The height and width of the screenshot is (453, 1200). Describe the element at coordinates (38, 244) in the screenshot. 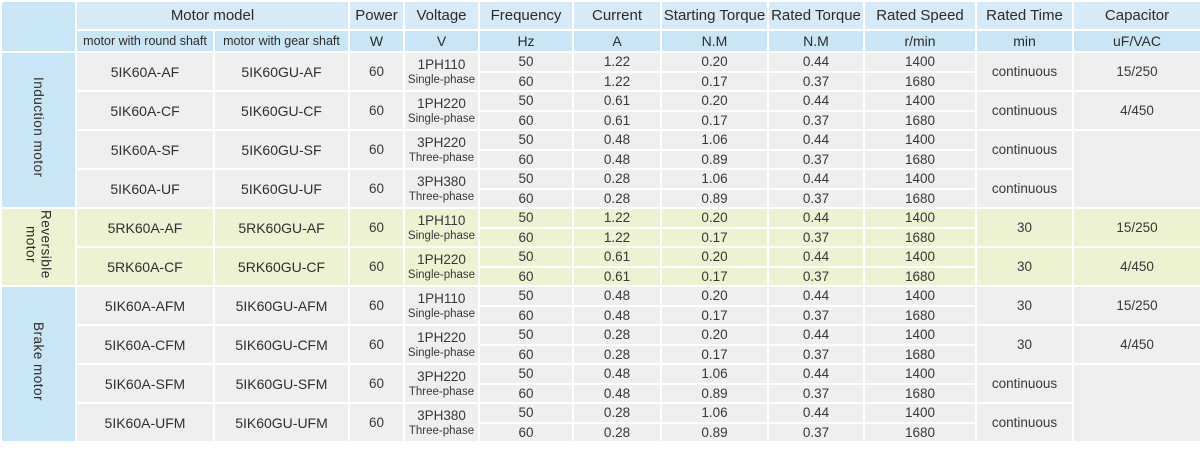

I see `section-label-text: Reversible motor` at that location.